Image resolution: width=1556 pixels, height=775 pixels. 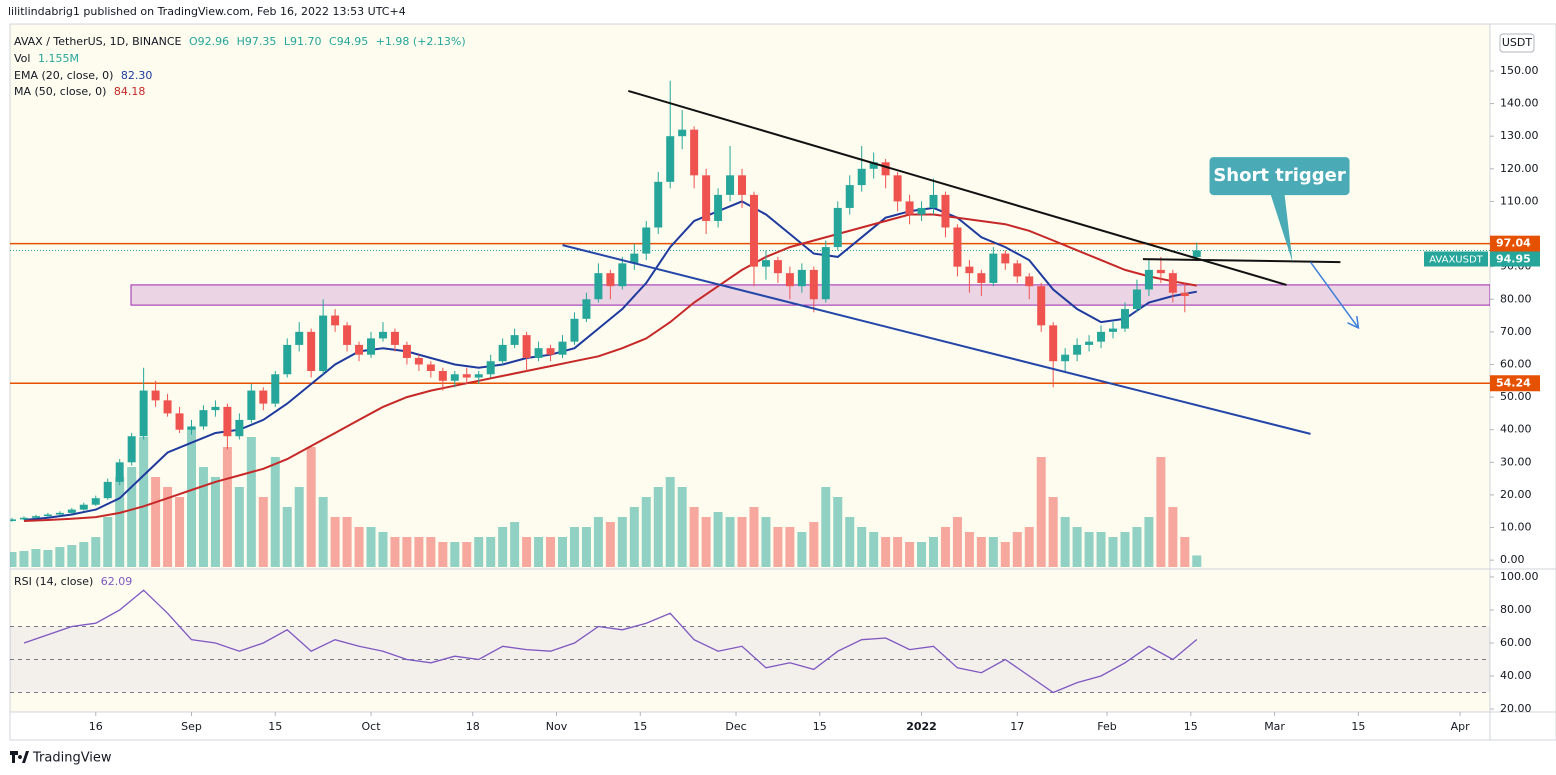 What do you see at coordinates (1519, 103) in the screenshot?
I see `y-tick-label: 140.00` at bounding box center [1519, 103].